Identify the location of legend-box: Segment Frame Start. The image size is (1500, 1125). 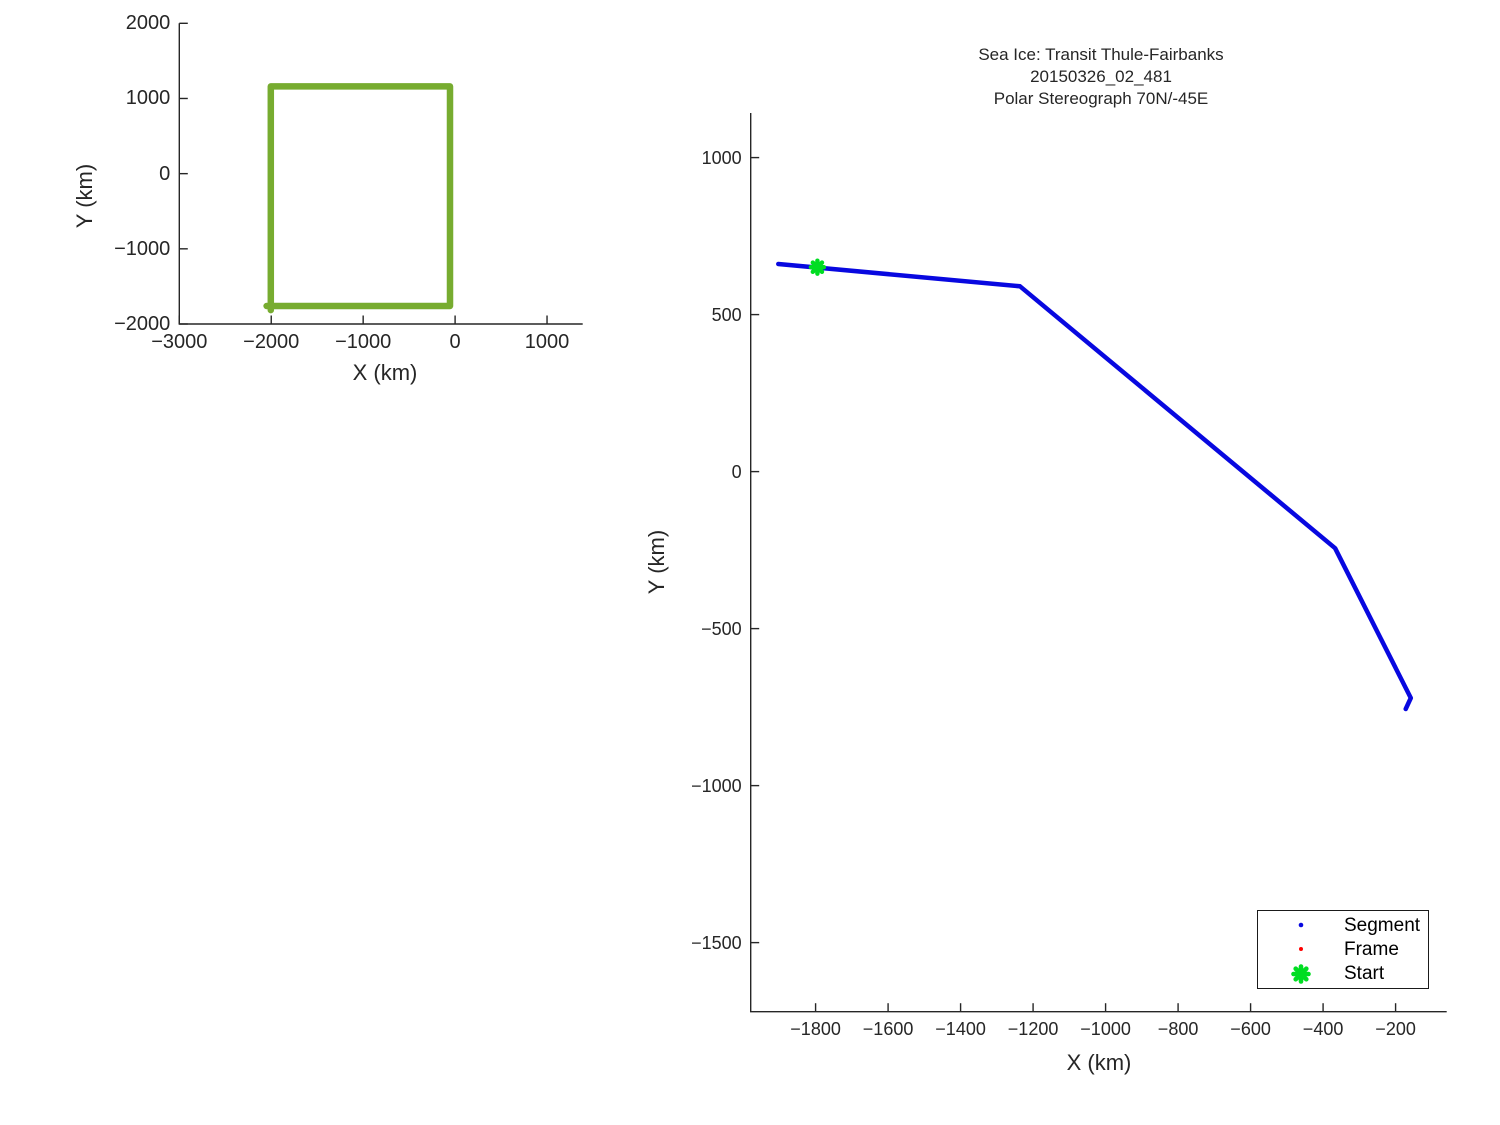
(1343, 949).